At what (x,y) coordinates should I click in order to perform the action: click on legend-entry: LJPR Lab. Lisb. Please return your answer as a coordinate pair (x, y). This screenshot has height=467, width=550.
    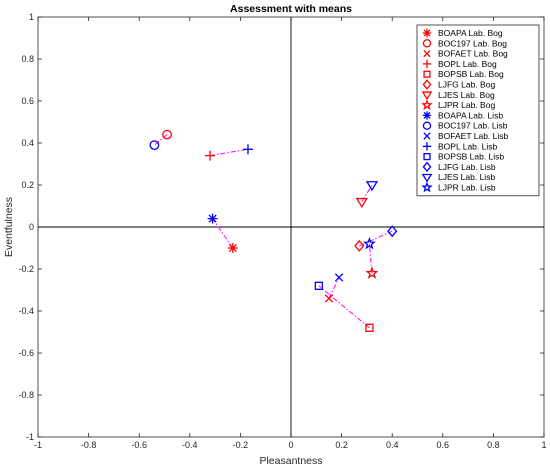
    Looking at the image, I should click on (458, 187).